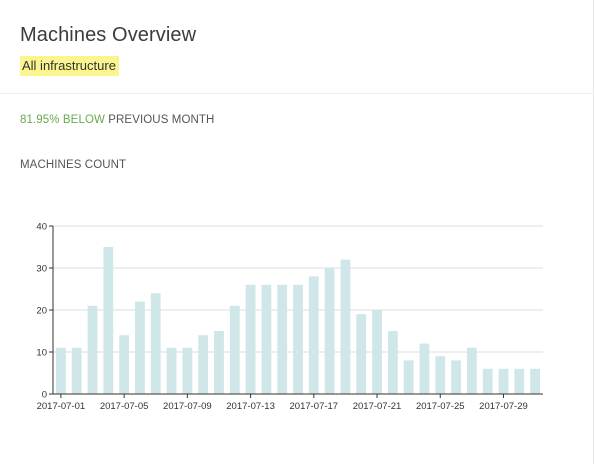 The width and height of the screenshot is (595, 464). I want to click on change-direction: BELOW, so click(83, 120).